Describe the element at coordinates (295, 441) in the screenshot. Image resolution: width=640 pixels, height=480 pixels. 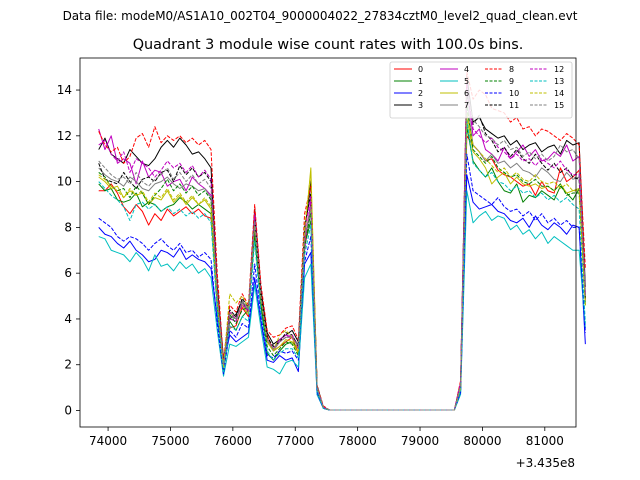
I see `x-tick-label: 77000` at that location.